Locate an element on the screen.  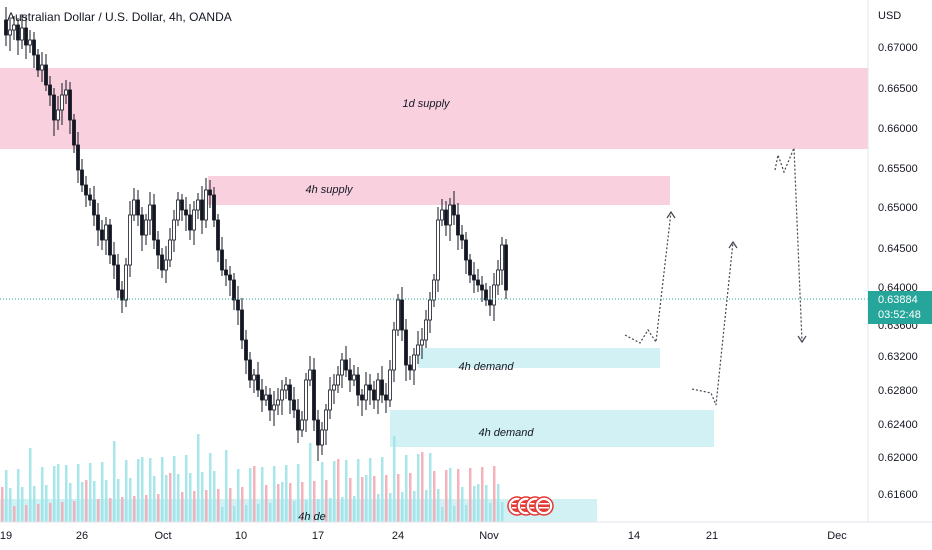
x-tick-label: Oct is located at coordinates (162, 536).